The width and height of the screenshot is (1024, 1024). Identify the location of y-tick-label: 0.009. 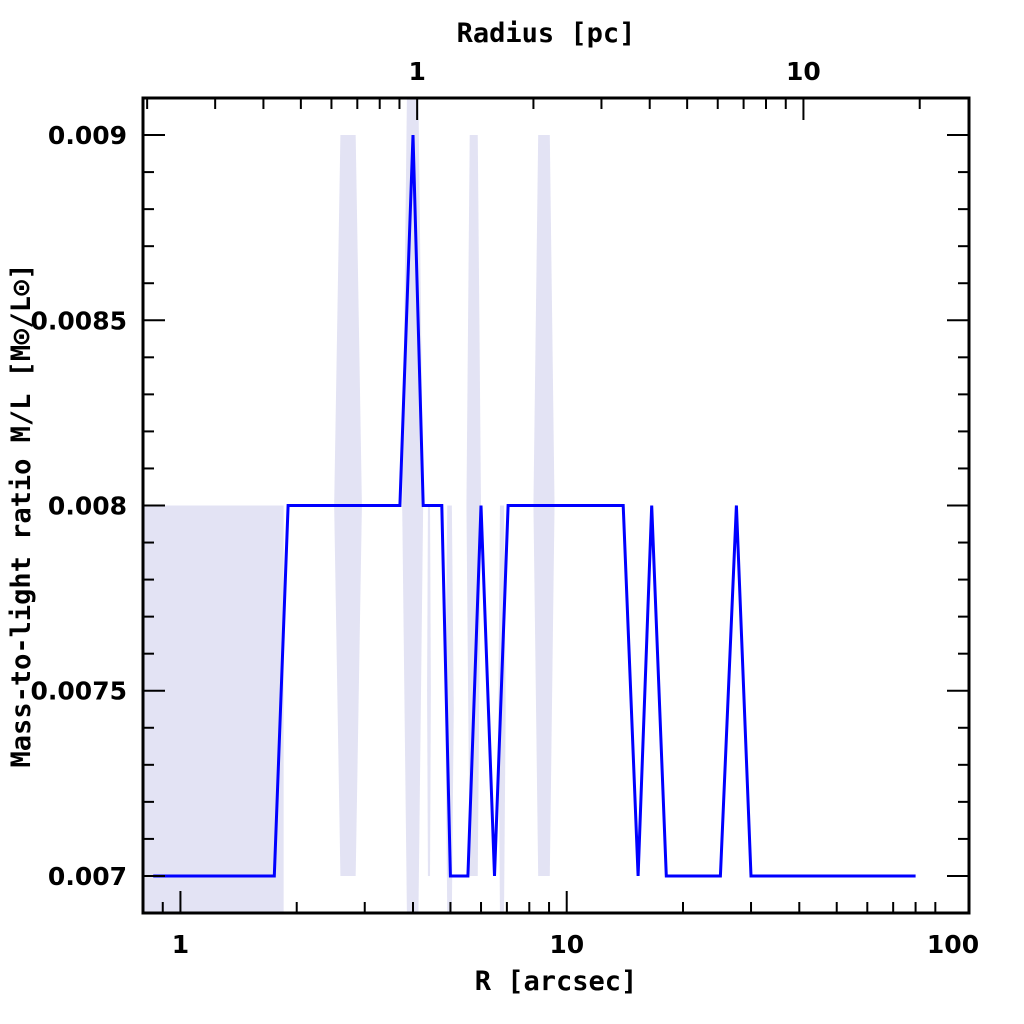
(87, 135).